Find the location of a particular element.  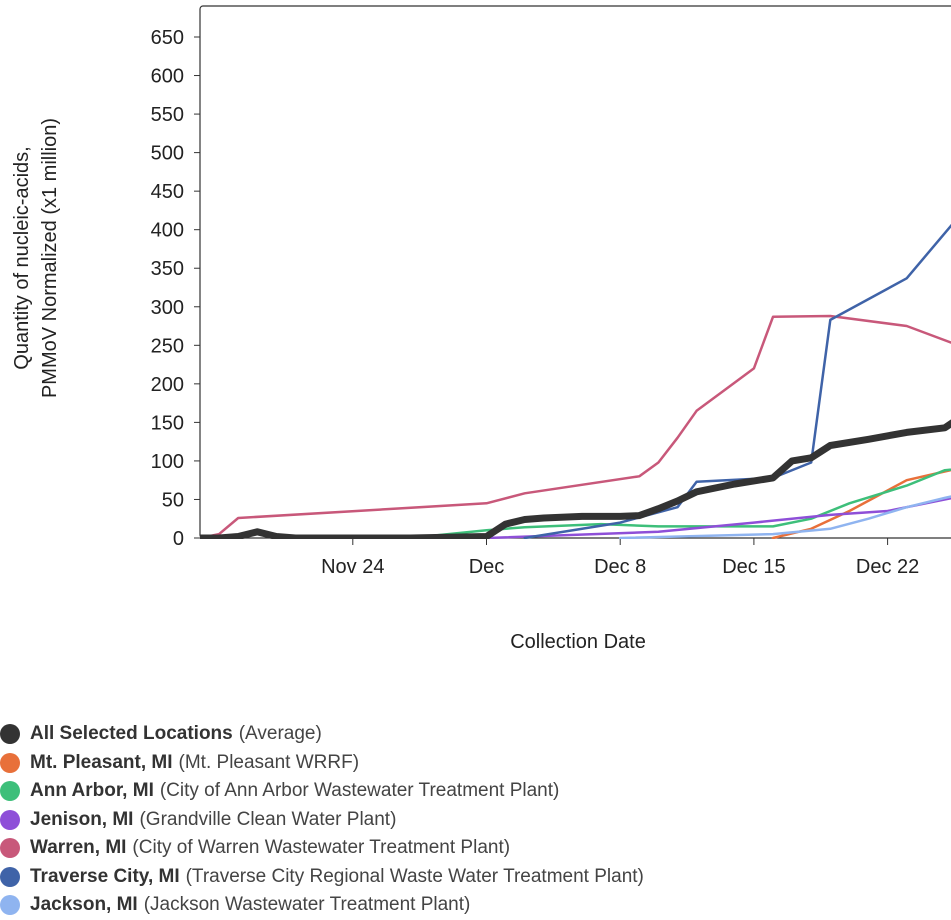

y-tick-label: 550 is located at coordinates (167, 115).